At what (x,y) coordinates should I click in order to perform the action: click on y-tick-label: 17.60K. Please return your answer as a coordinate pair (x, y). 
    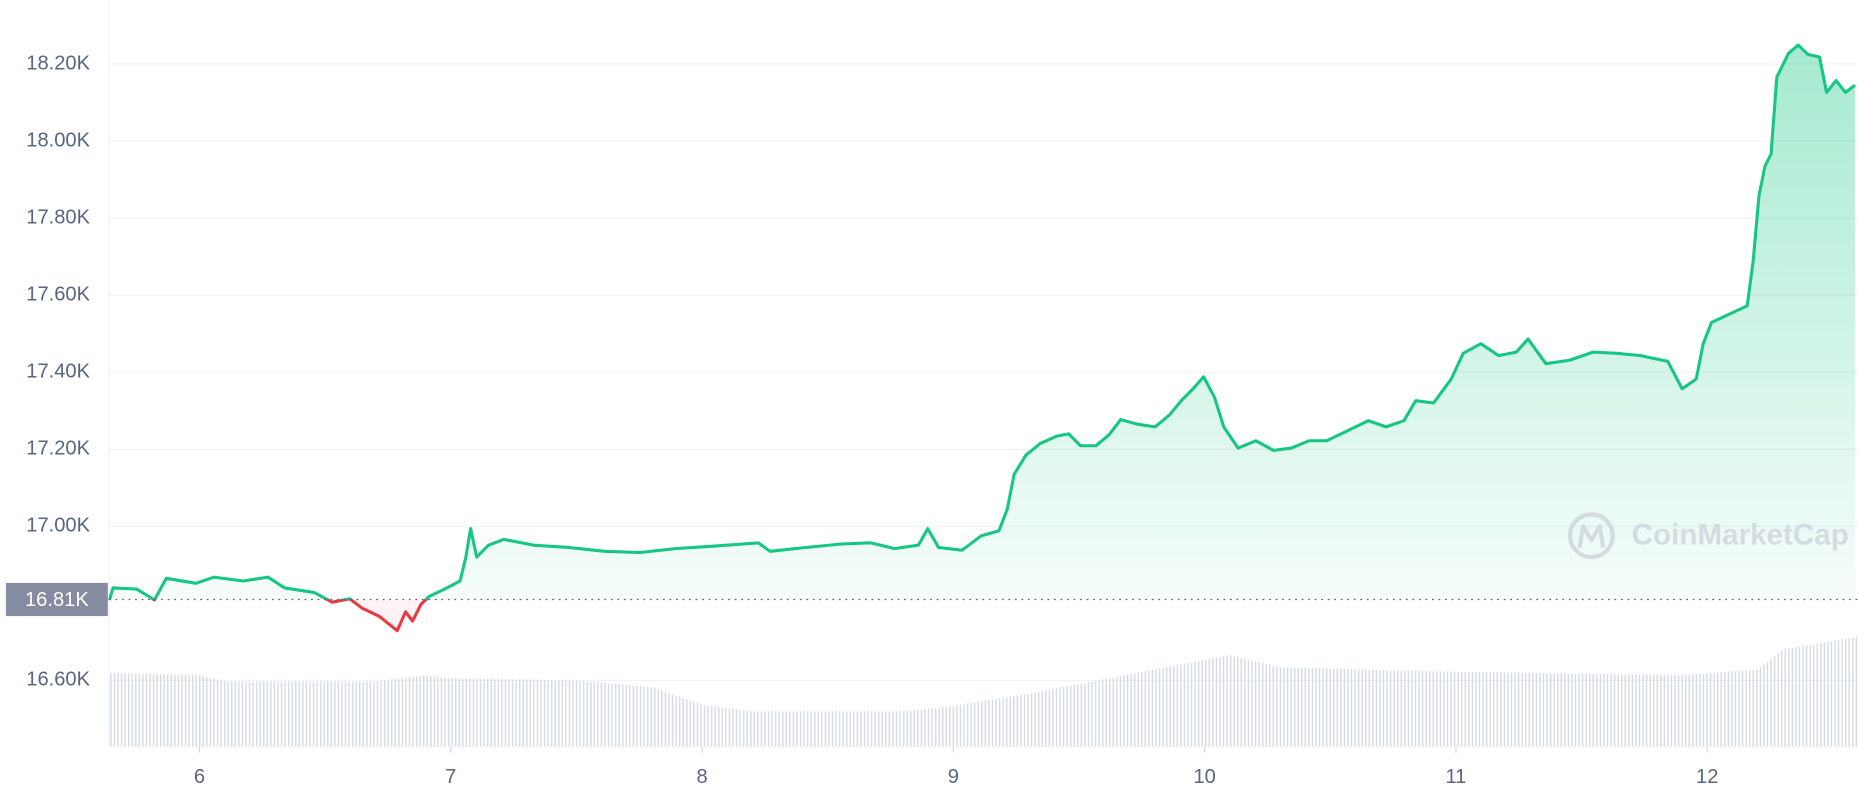
    Looking at the image, I should click on (58, 294).